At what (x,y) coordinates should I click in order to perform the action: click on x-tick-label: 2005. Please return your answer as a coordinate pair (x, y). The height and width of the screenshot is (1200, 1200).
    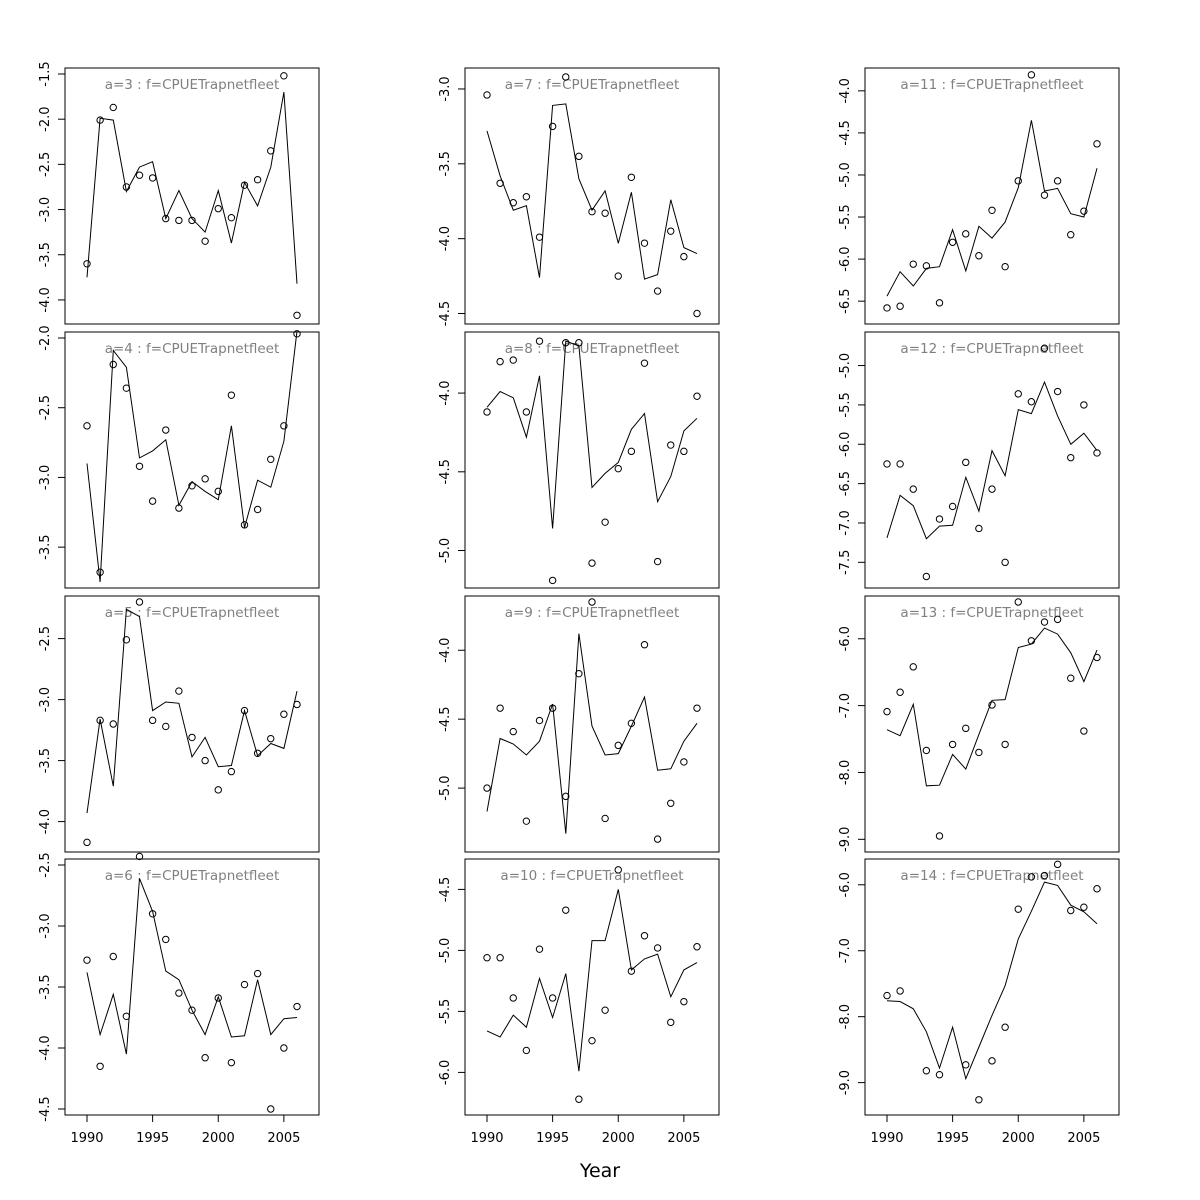
    Looking at the image, I should click on (1083, 1138).